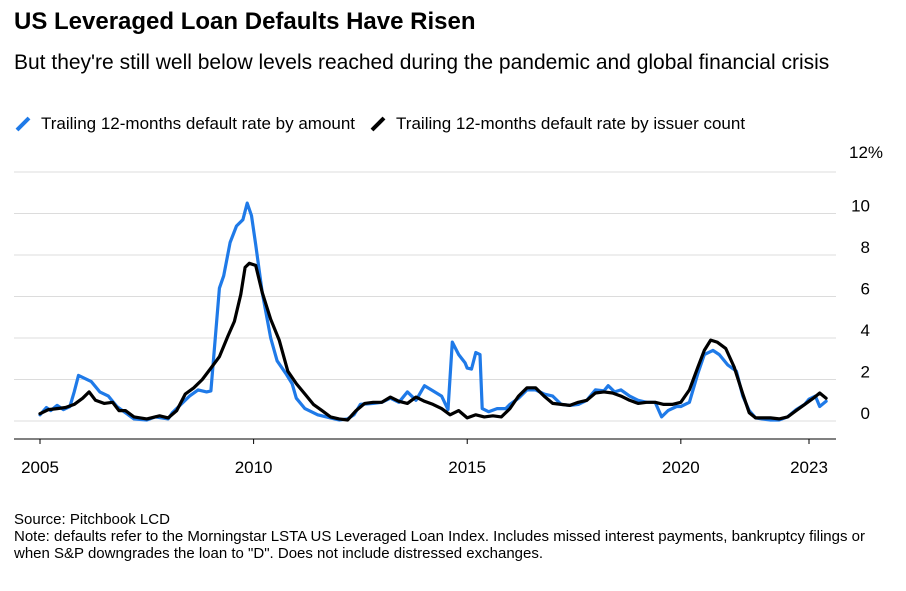 The width and height of the screenshot is (906, 591). I want to click on y-tick-label: 6, so click(865, 289).